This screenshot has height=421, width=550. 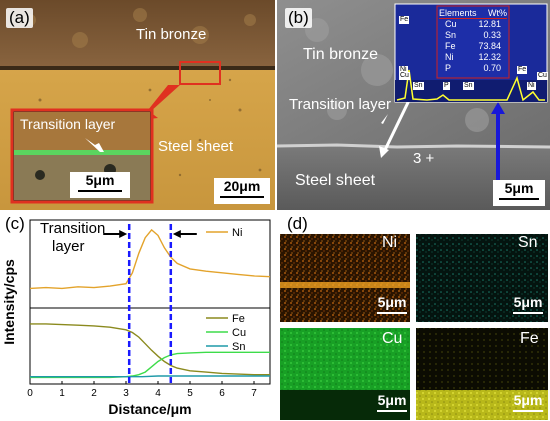 What do you see at coordinates (149, 409) in the screenshot?
I see `x-axis-label: Distance/μm` at bounding box center [149, 409].